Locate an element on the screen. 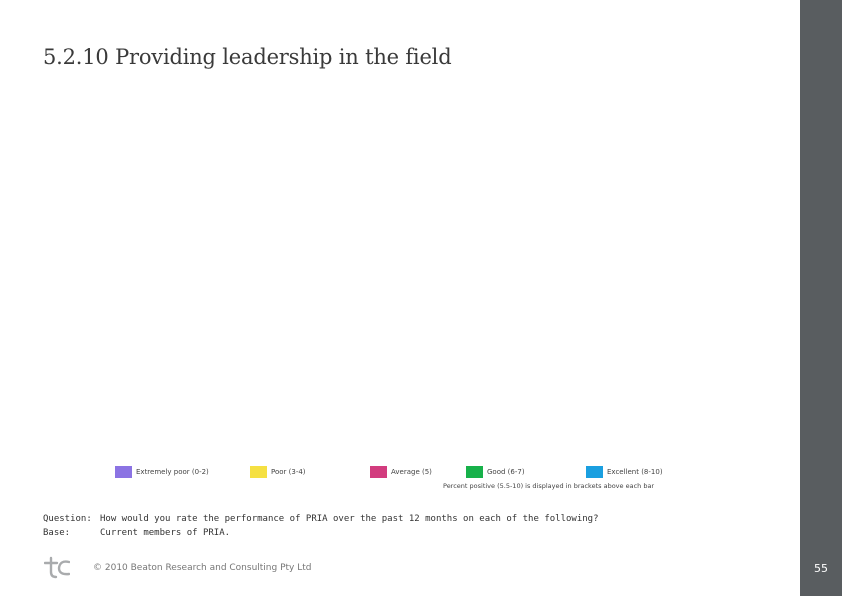 The image size is (842, 596). base-row: Base: Current members of PRIA. is located at coordinates (136, 533).